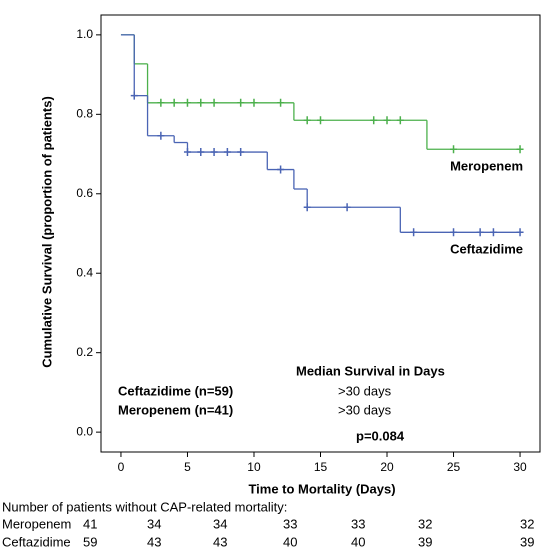  What do you see at coordinates (84, 352) in the screenshot?
I see `y-tick-label: 0.2` at bounding box center [84, 352].